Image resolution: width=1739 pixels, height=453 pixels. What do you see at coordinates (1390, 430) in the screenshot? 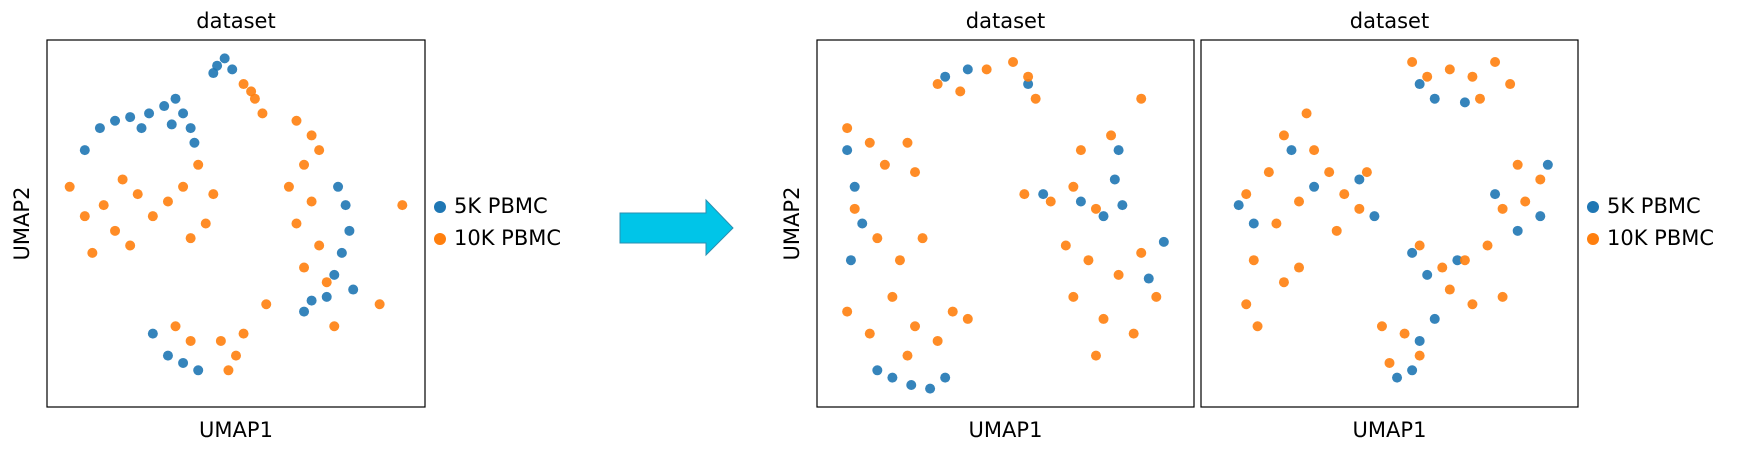
I see `x-axis-label: UMAP1` at bounding box center [1390, 430].